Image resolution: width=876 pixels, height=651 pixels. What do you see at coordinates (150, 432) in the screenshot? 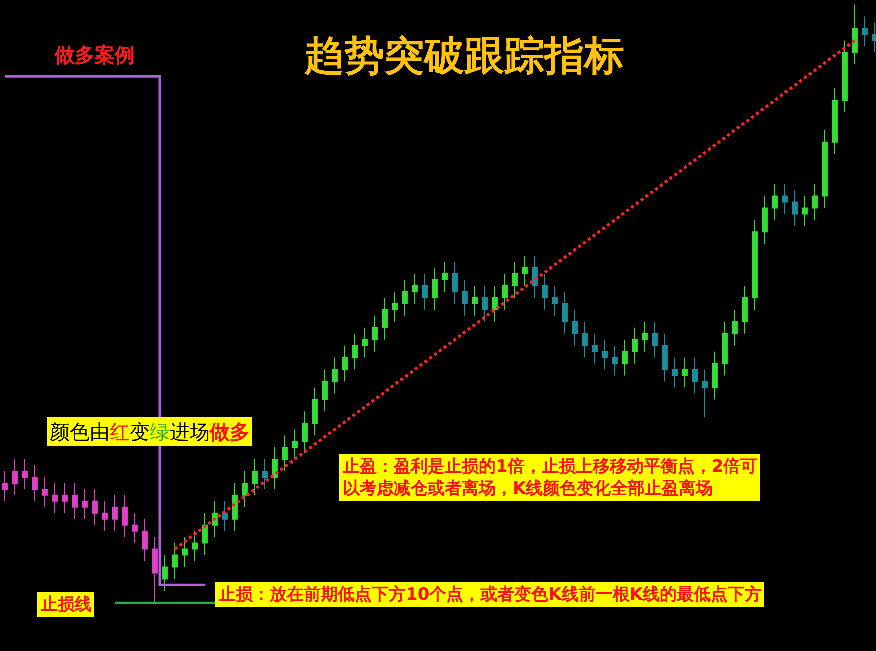
I see `annotation: 颜色由红变绿进场做多` at bounding box center [150, 432].